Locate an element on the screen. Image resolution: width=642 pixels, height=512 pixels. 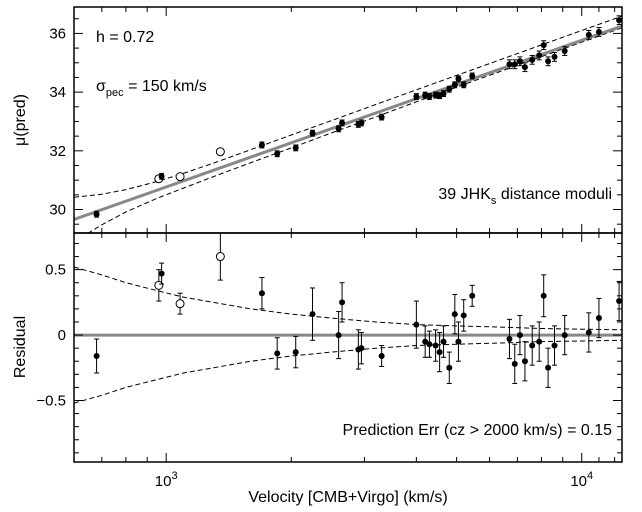
y-tick-label: 32 is located at coordinates (57, 151).